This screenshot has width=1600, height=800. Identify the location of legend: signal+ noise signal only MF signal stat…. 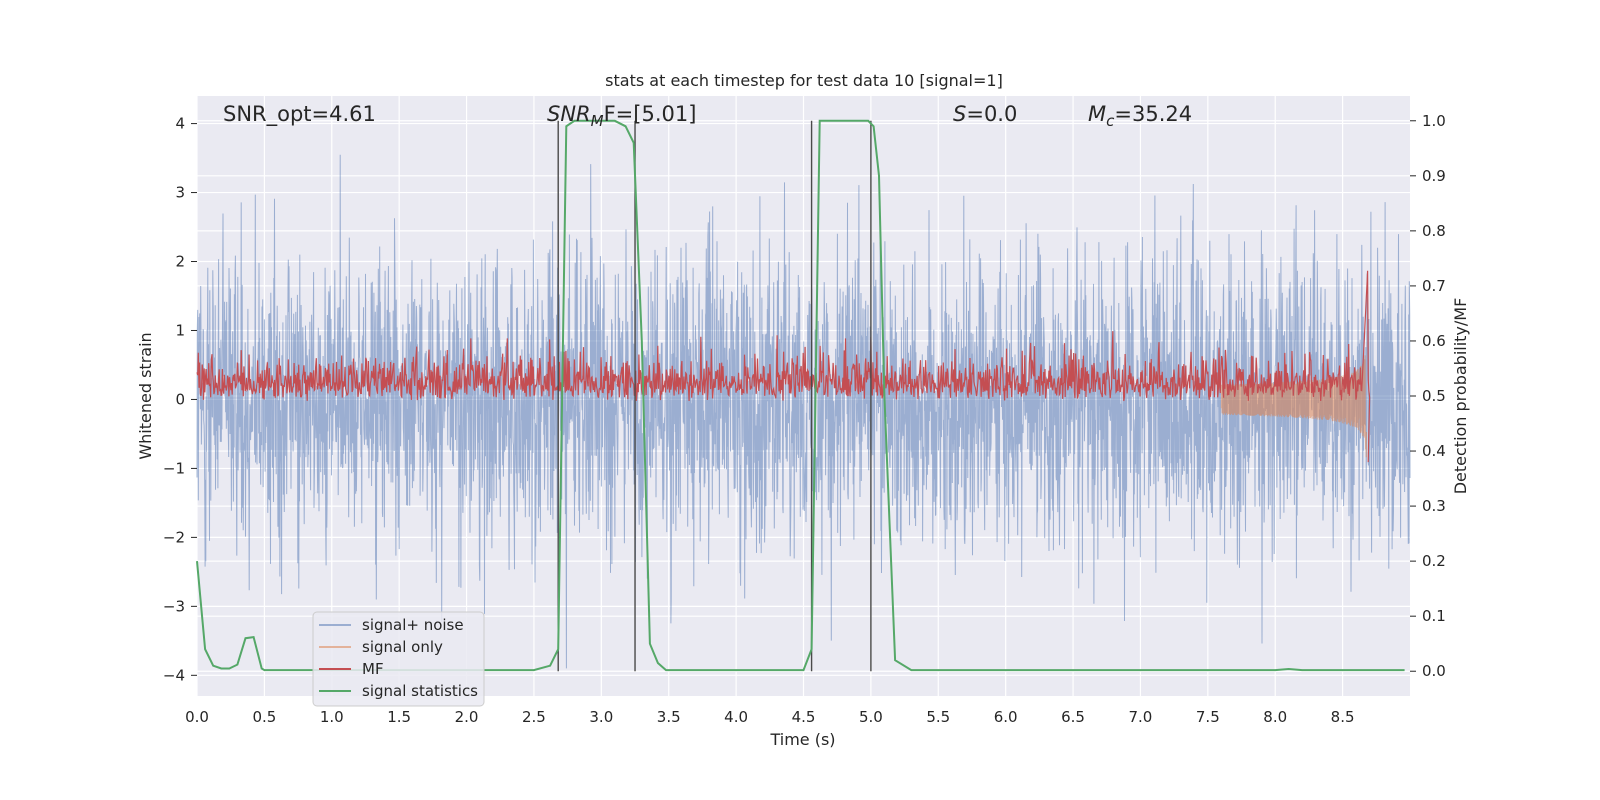
(398, 659).